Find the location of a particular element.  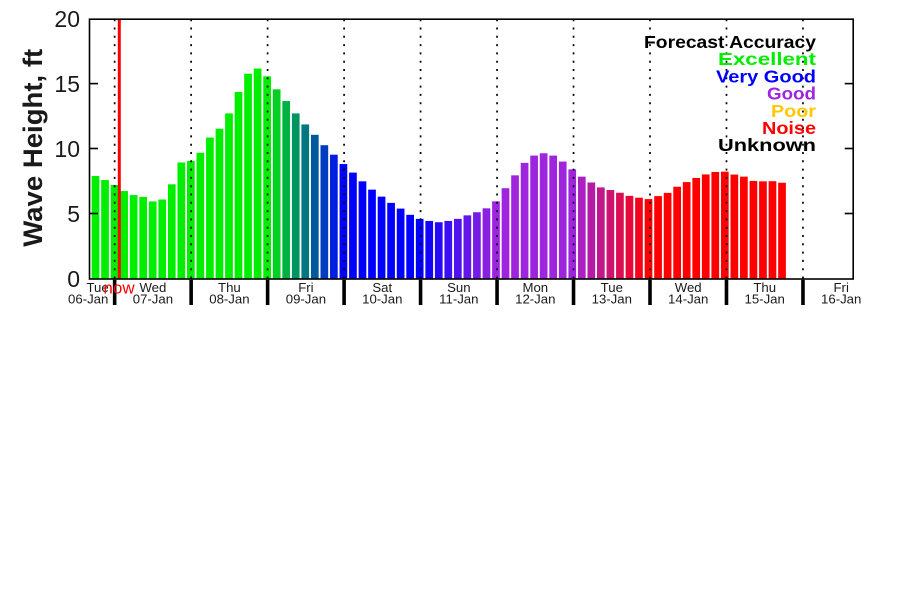

svg-text: 10 is located at coordinates (67, 149).